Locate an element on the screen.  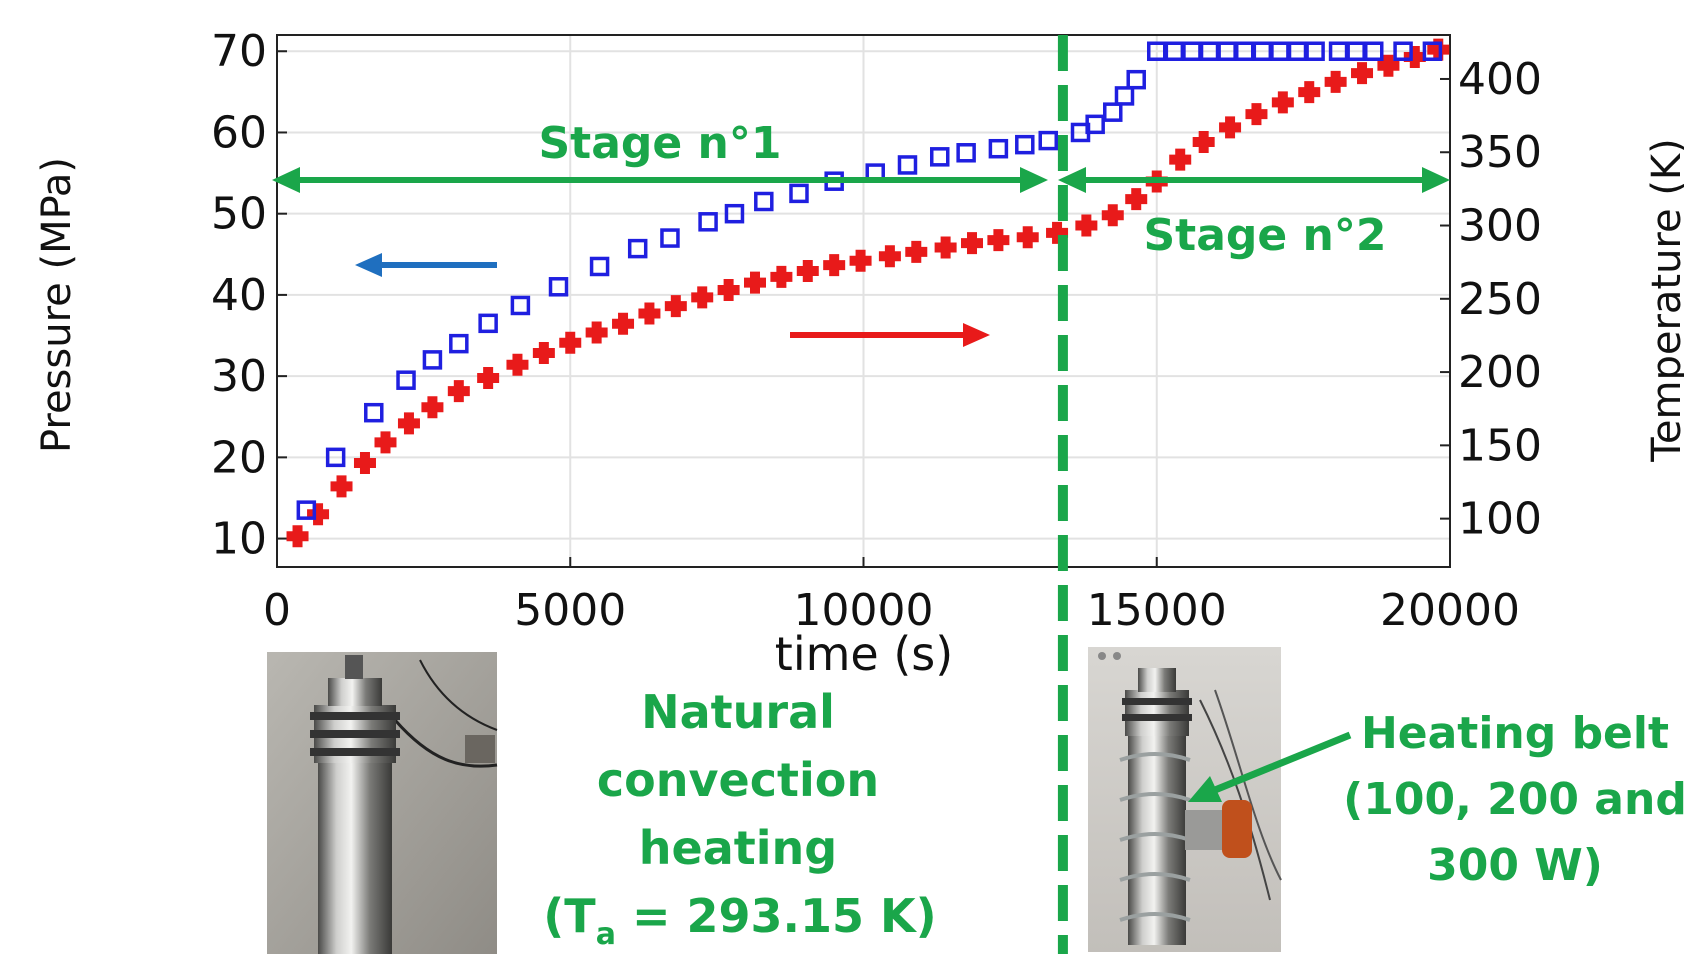
photo-natural-convection is located at coordinates (382, 803).